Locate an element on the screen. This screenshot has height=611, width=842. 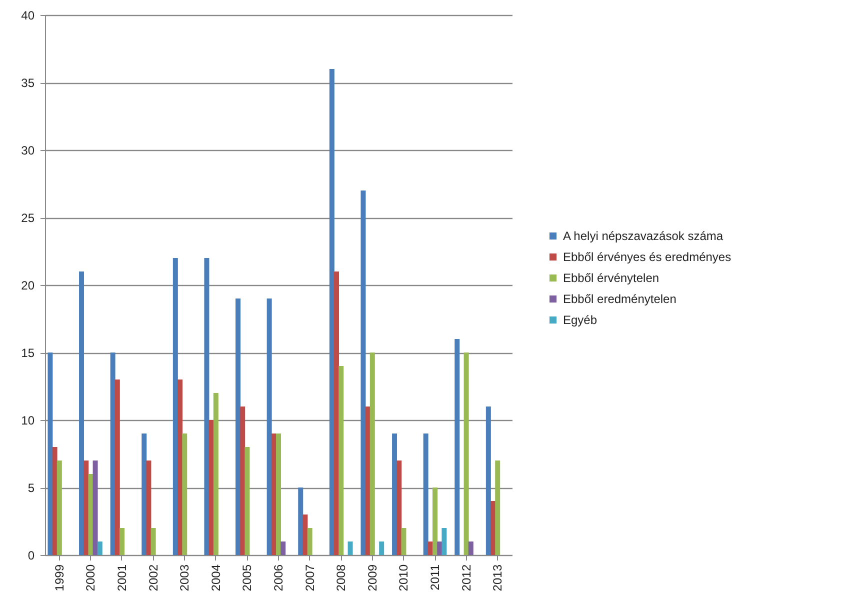
x-tick-label: 2011 is located at coordinates (435, 577).